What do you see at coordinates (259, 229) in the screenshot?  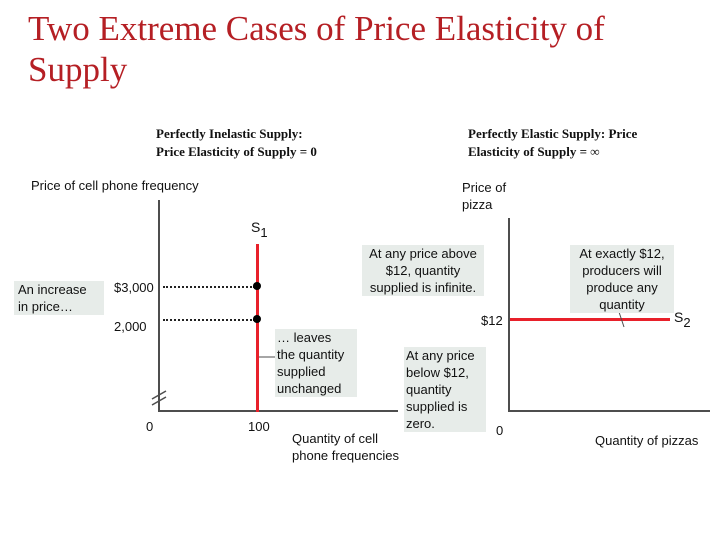 I see `s1-label: S1` at bounding box center [259, 229].